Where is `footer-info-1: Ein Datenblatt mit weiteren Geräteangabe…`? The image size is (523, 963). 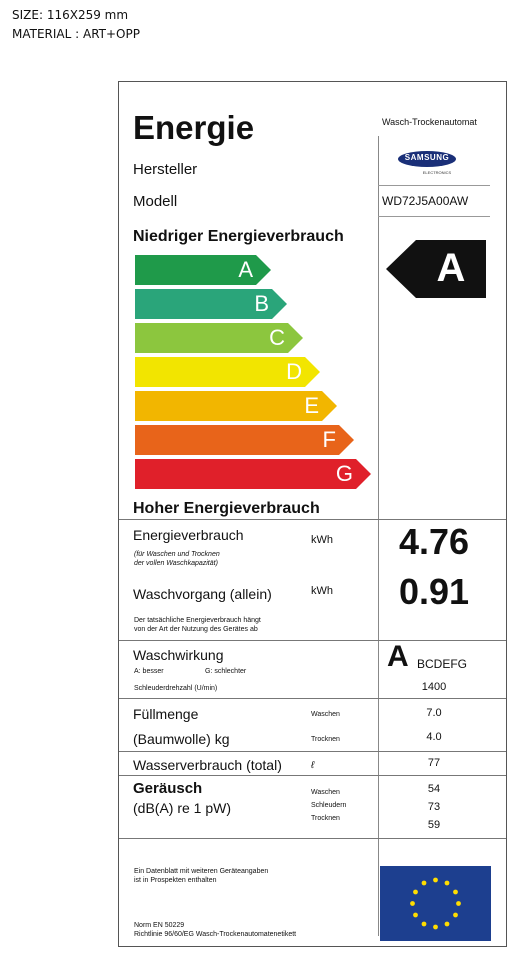 footer-info-1: Ein Datenblatt mit weiteren Geräteangabe… is located at coordinates (201, 871).